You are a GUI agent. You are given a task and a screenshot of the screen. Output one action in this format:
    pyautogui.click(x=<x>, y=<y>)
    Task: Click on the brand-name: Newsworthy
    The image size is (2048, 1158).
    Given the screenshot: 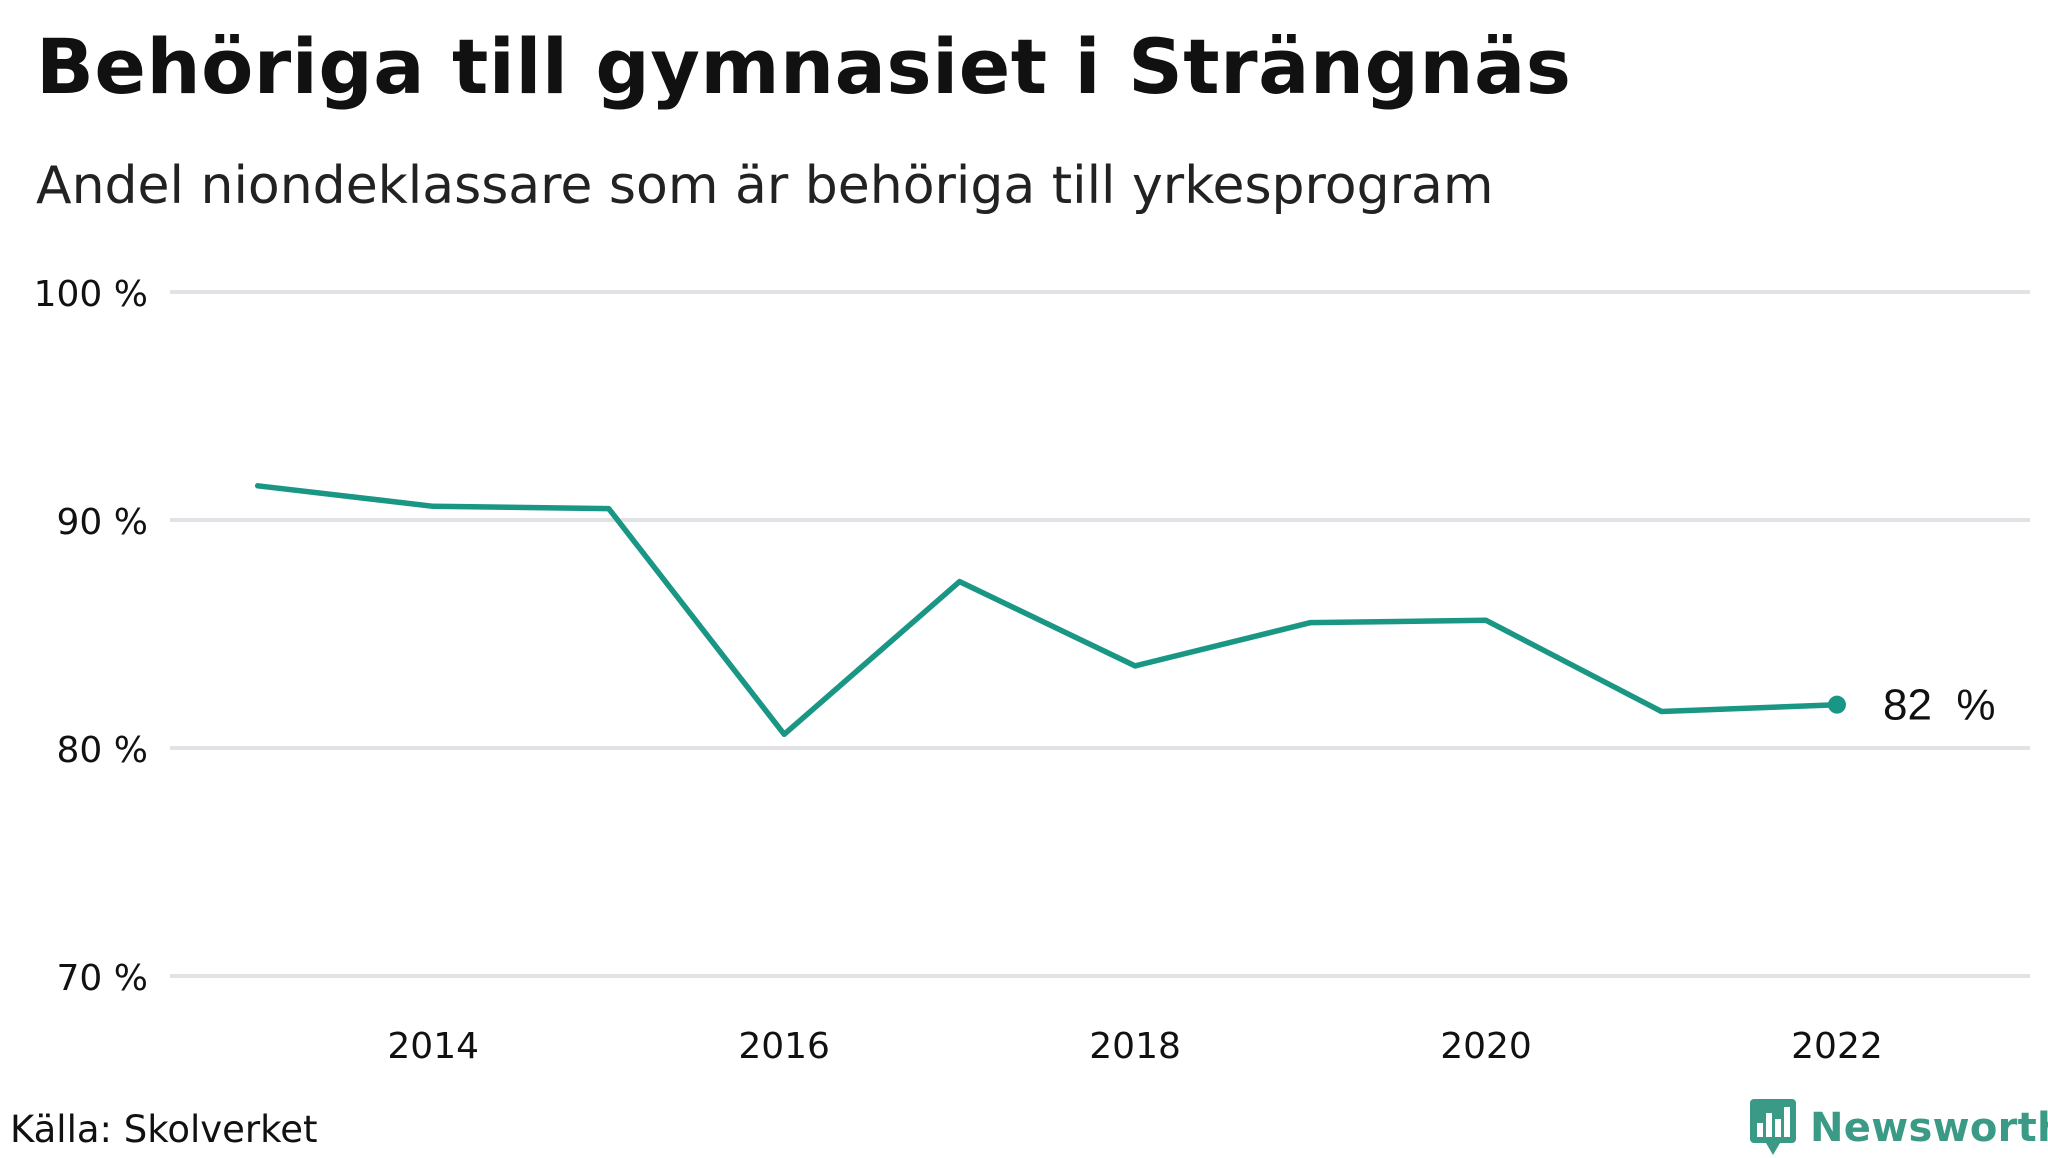 What is the action you would take?
    pyautogui.click(x=1929, y=1128)
    